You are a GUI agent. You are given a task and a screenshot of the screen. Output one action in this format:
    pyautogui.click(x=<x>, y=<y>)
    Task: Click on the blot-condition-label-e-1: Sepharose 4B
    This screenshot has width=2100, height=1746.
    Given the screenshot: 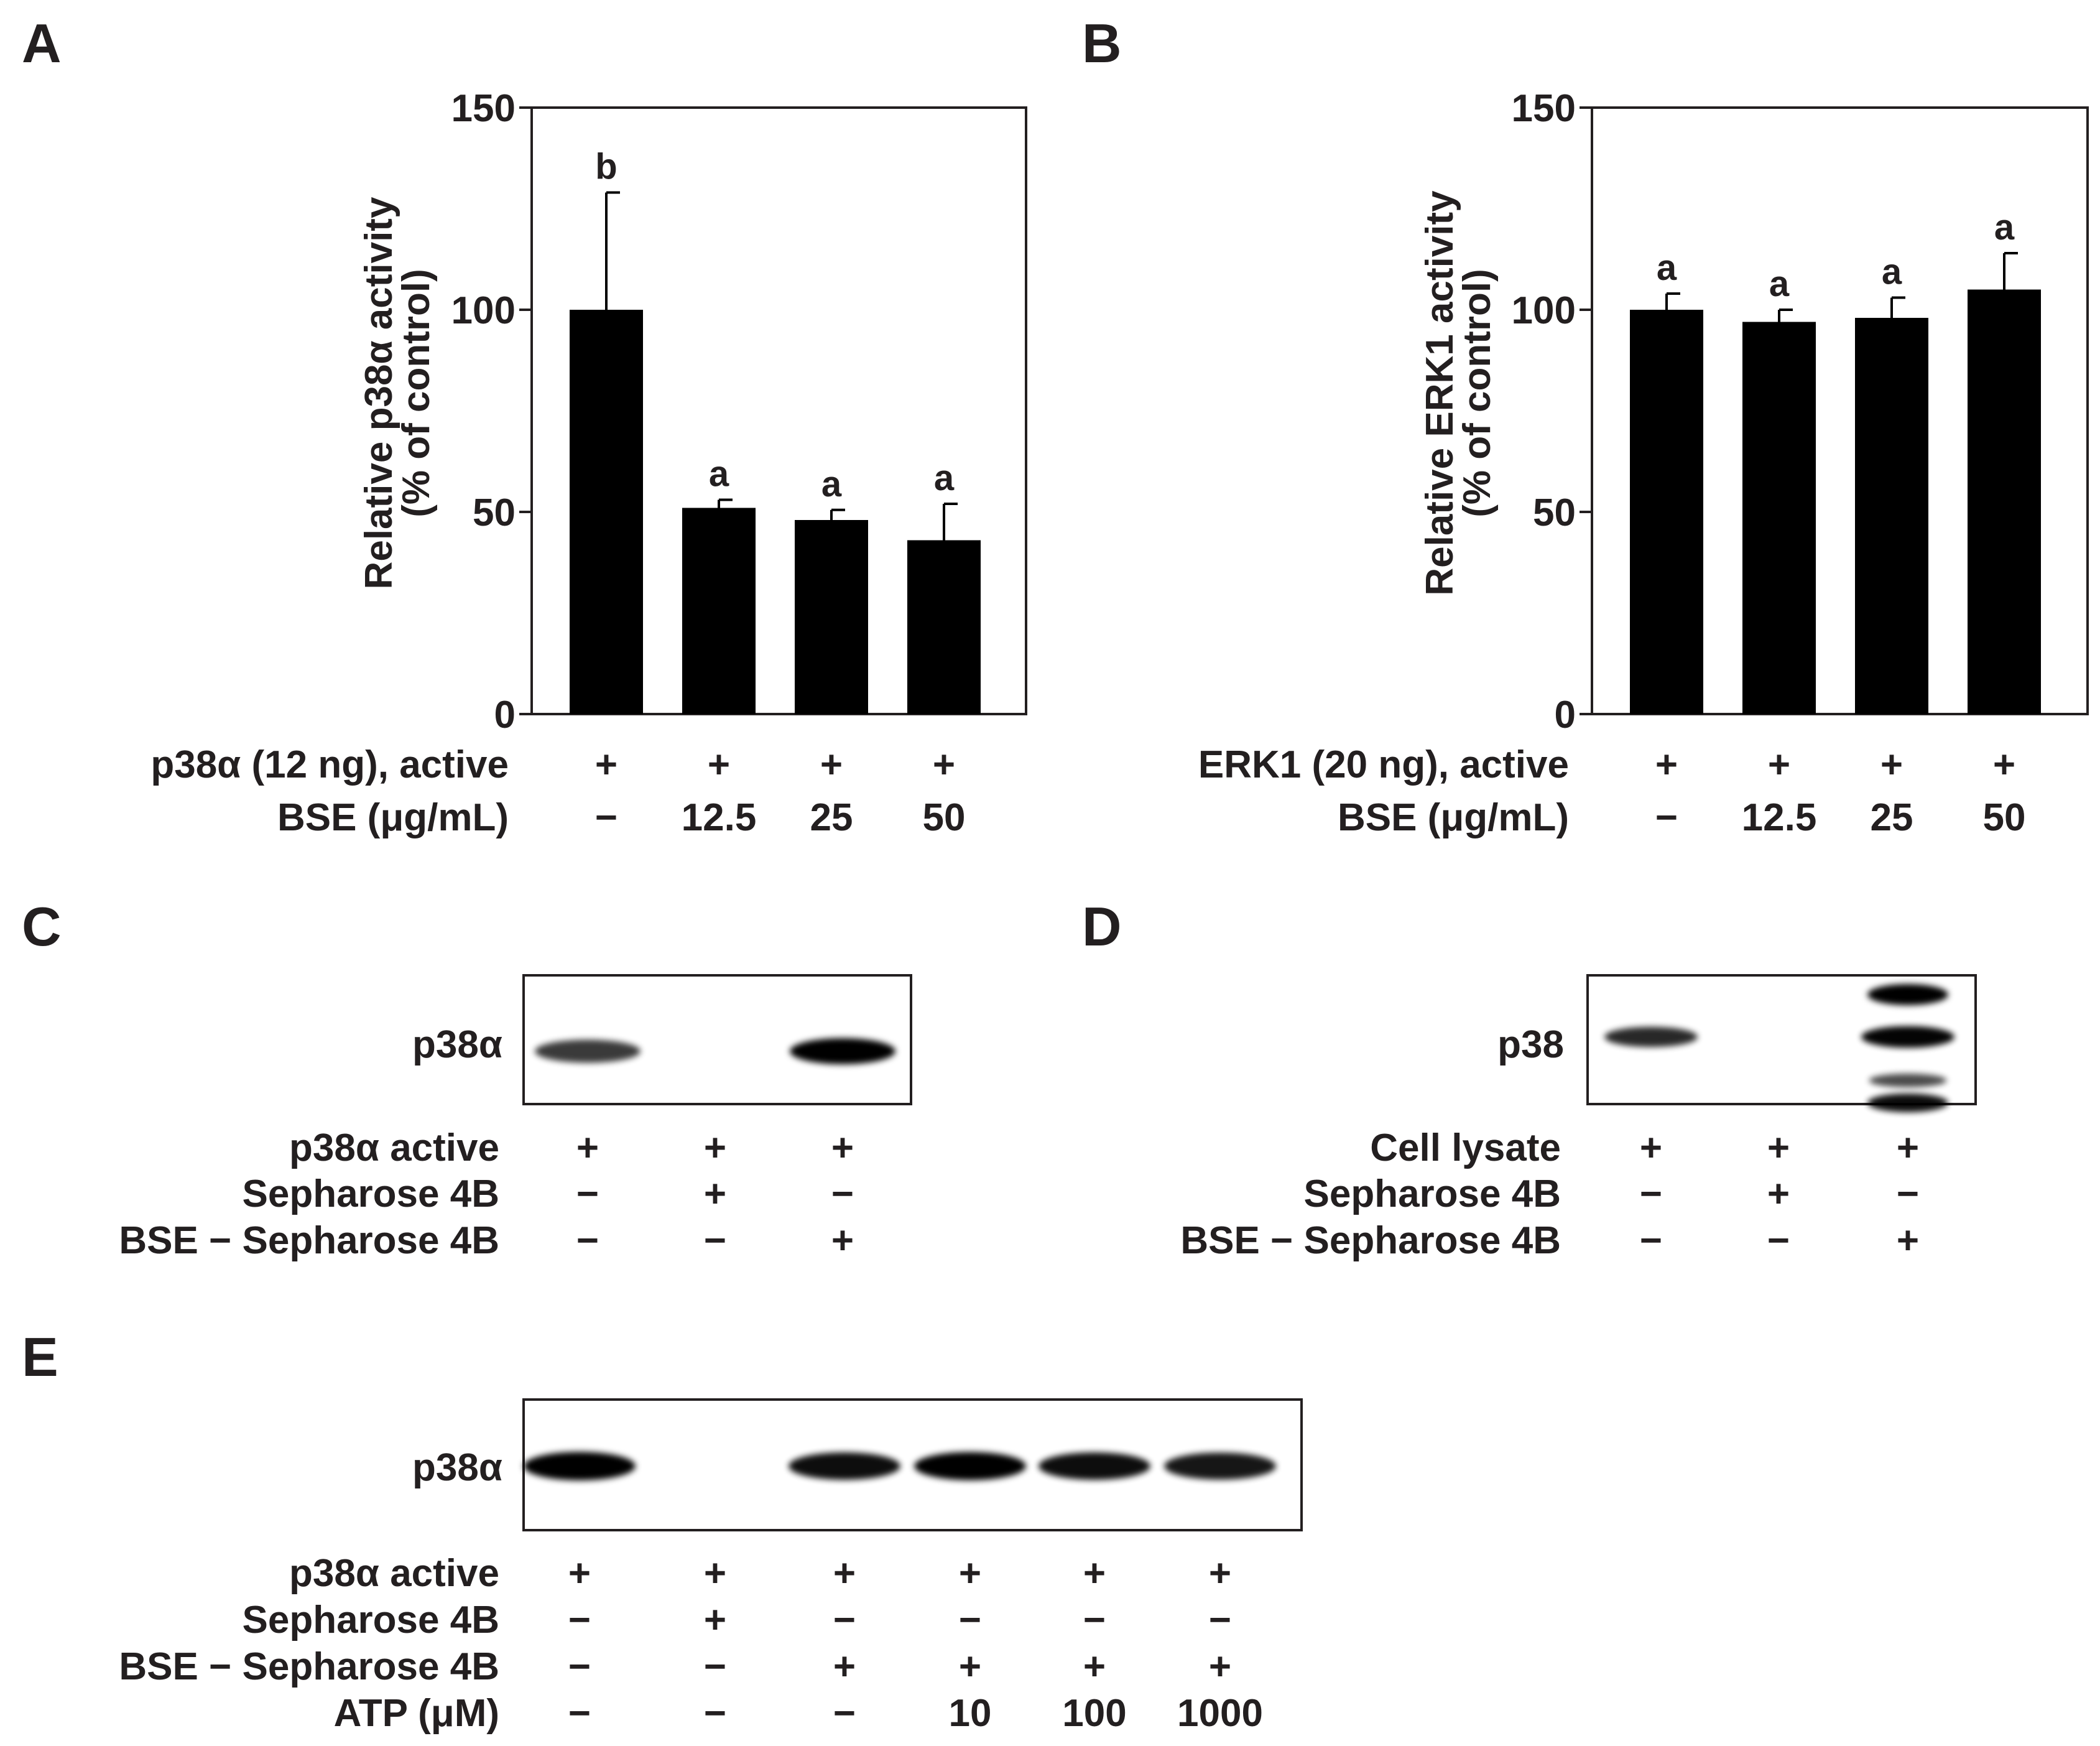 What is the action you would take?
    pyautogui.click(x=370, y=1621)
    